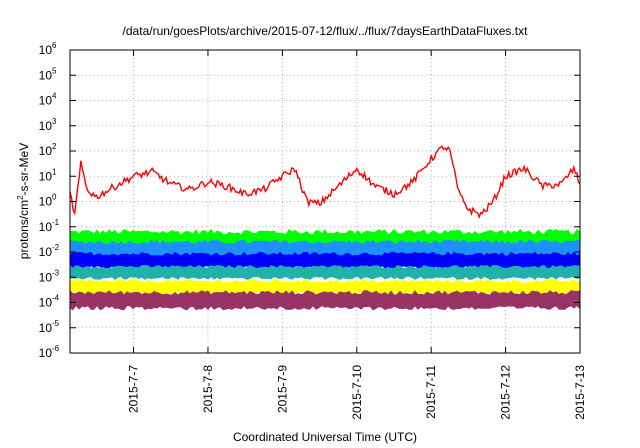 The height and width of the screenshot is (448, 640). Describe the element at coordinates (56, 222) in the screenshot. I see `y-tick-exponent: -1` at that location.